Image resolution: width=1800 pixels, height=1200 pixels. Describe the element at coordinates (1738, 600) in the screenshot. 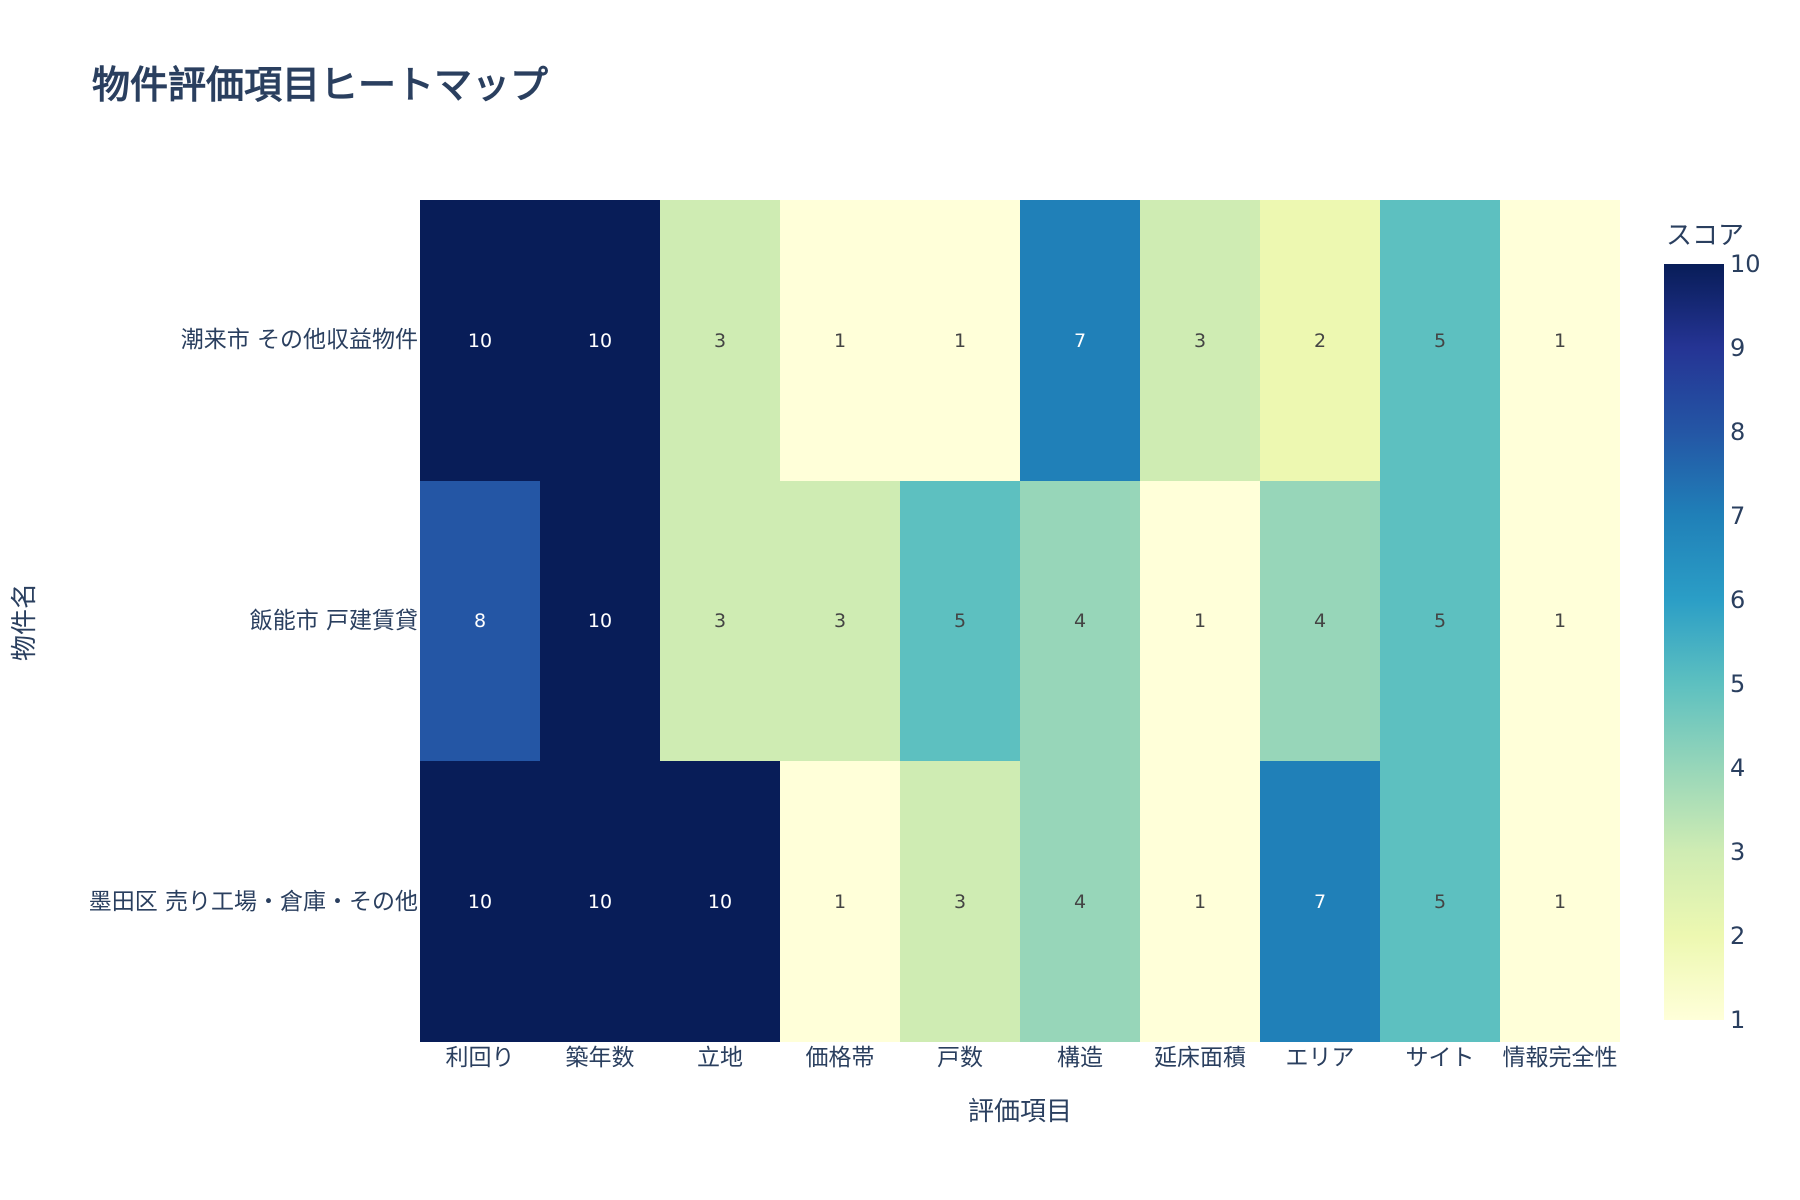

I see `colorbar-tick-label: 6` at that location.